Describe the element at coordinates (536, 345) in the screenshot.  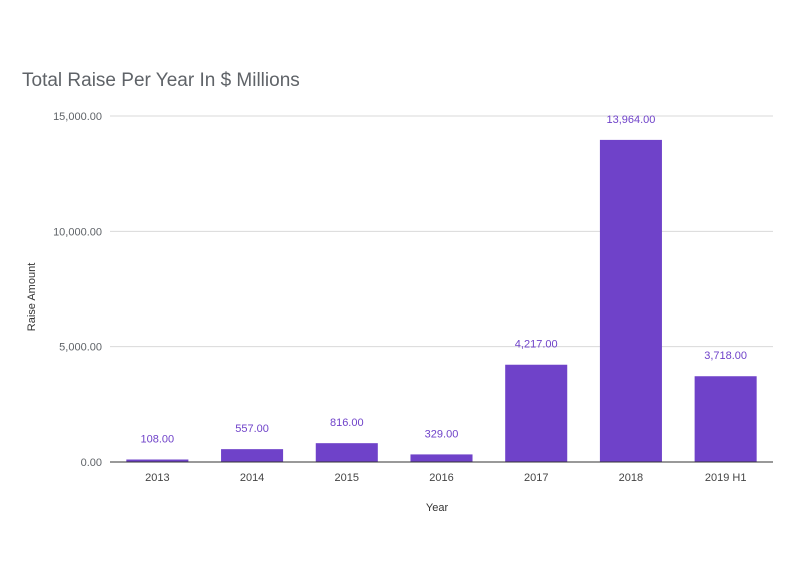
I see `data-label: 4,217.00` at that location.